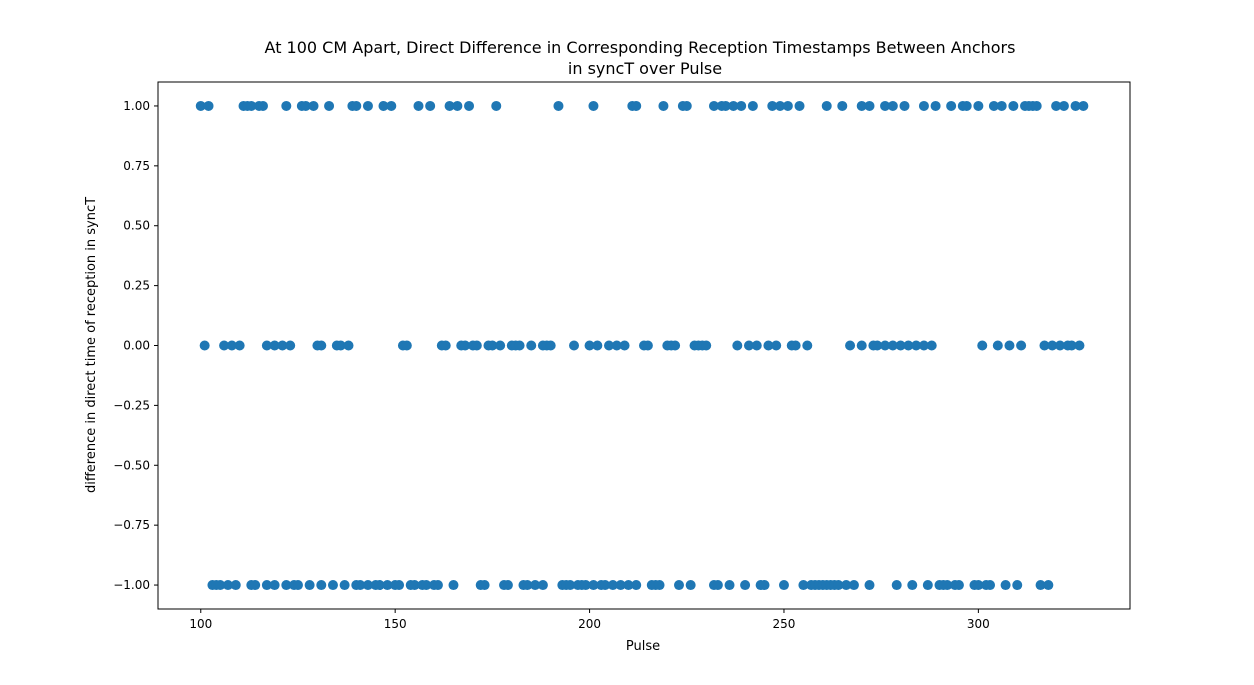 This screenshot has height=685, width=1254. What do you see at coordinates (131, 585) in the screenshot?
I see `y-tick-label: −1.00` at bounding box center [131, 585].